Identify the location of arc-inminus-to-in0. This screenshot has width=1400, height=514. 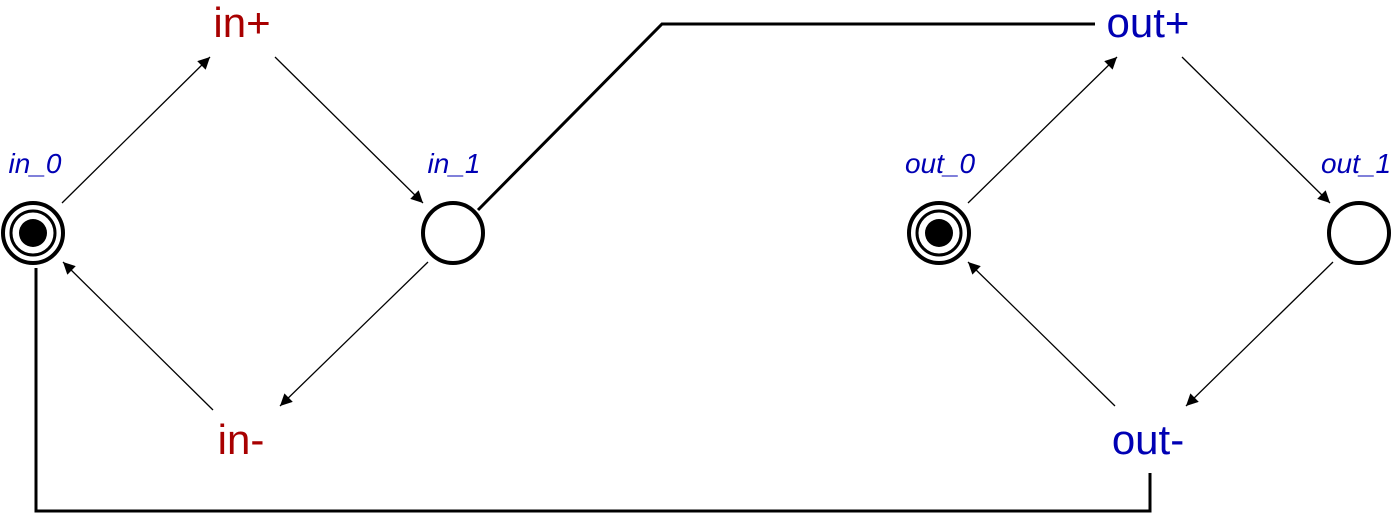
(138, 336).